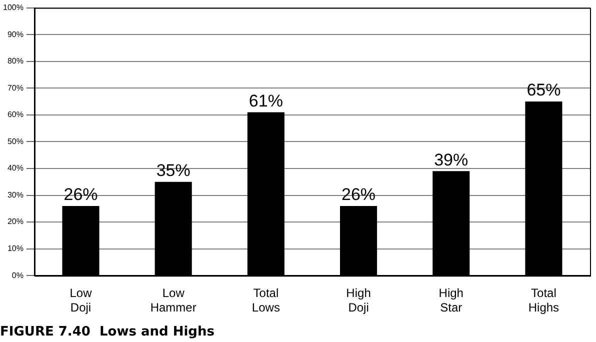 The image size is (596, 342). What do you see at coordinates (15, 168) in the screenshot?
I see `y-tick-label: 40%` at bounding box center [15, 168].